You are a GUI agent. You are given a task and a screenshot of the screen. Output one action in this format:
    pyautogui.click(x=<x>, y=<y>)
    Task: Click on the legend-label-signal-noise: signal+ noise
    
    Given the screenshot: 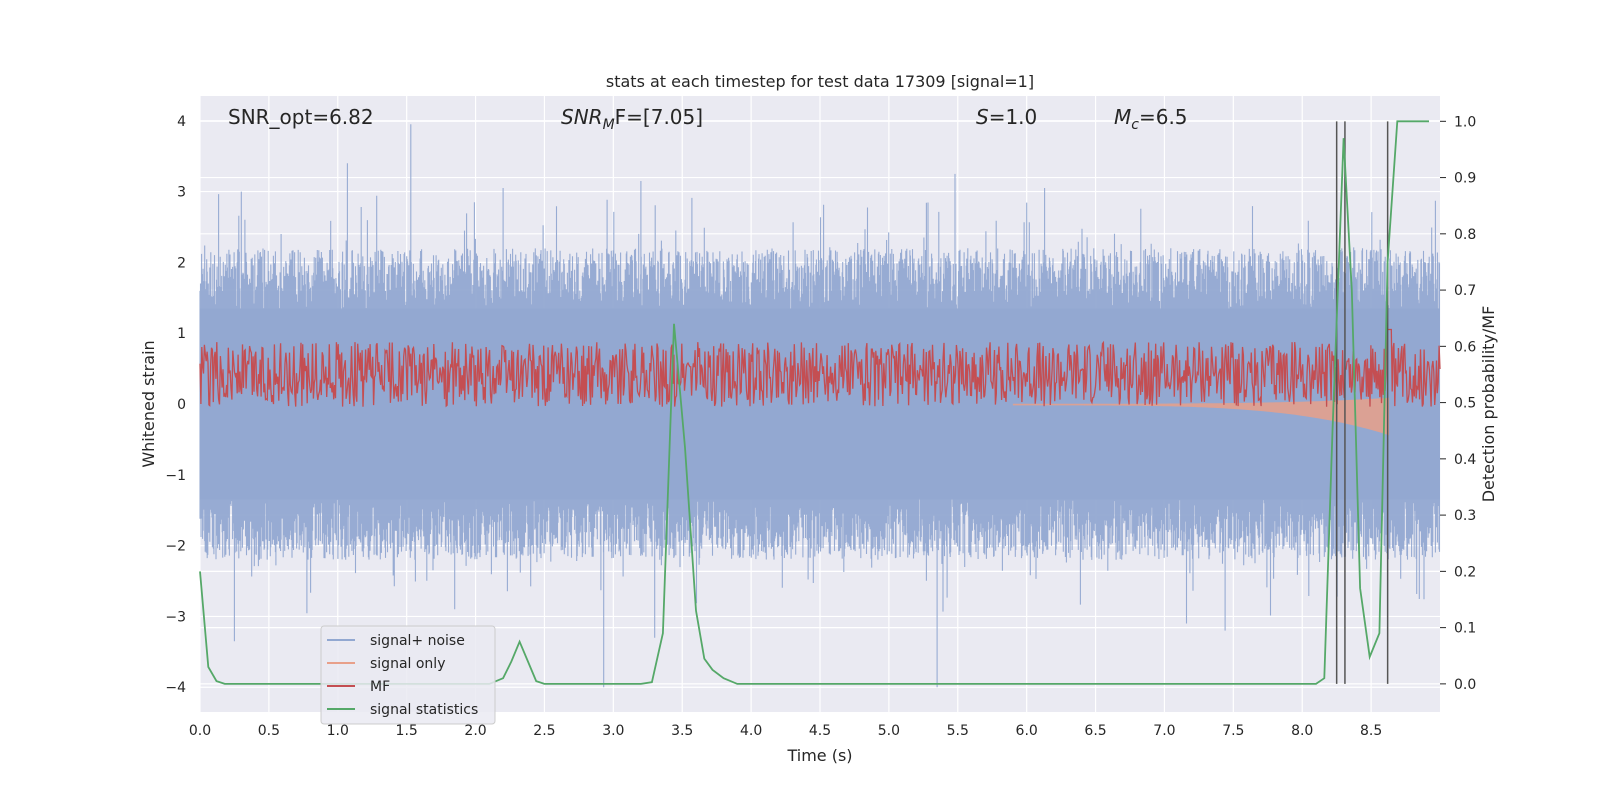 What is the action you would take?
    pyautogui.click(x=417, y=641)
    